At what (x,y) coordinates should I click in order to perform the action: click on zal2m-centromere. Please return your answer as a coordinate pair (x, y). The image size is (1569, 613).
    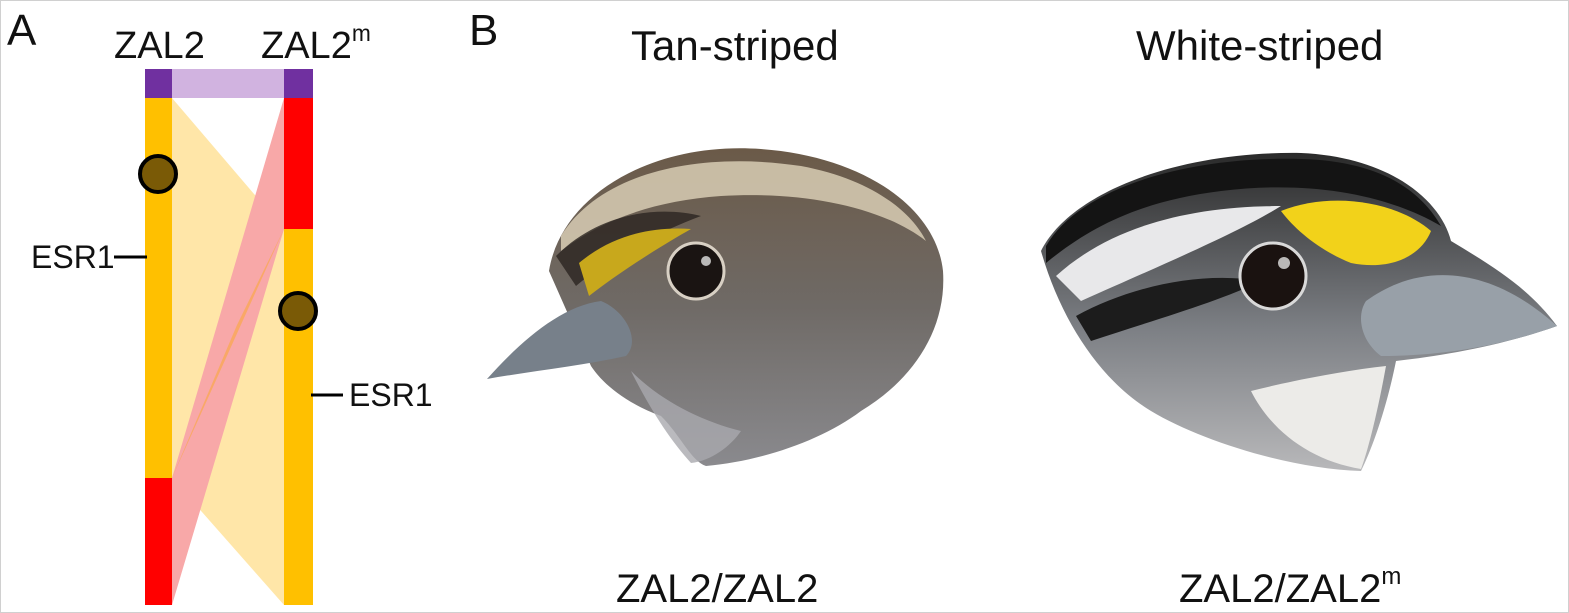
    Looking at the image, I should click on (298, 311).